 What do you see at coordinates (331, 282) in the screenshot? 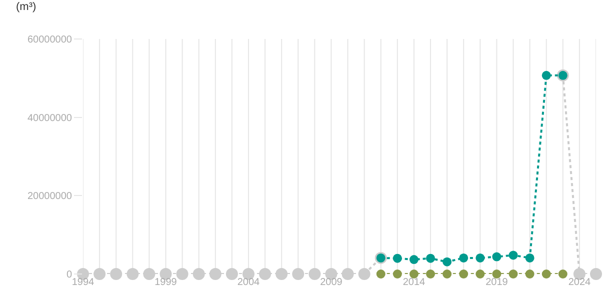
I see `x-tick-label: 2009` at bounding box center [331, 282].